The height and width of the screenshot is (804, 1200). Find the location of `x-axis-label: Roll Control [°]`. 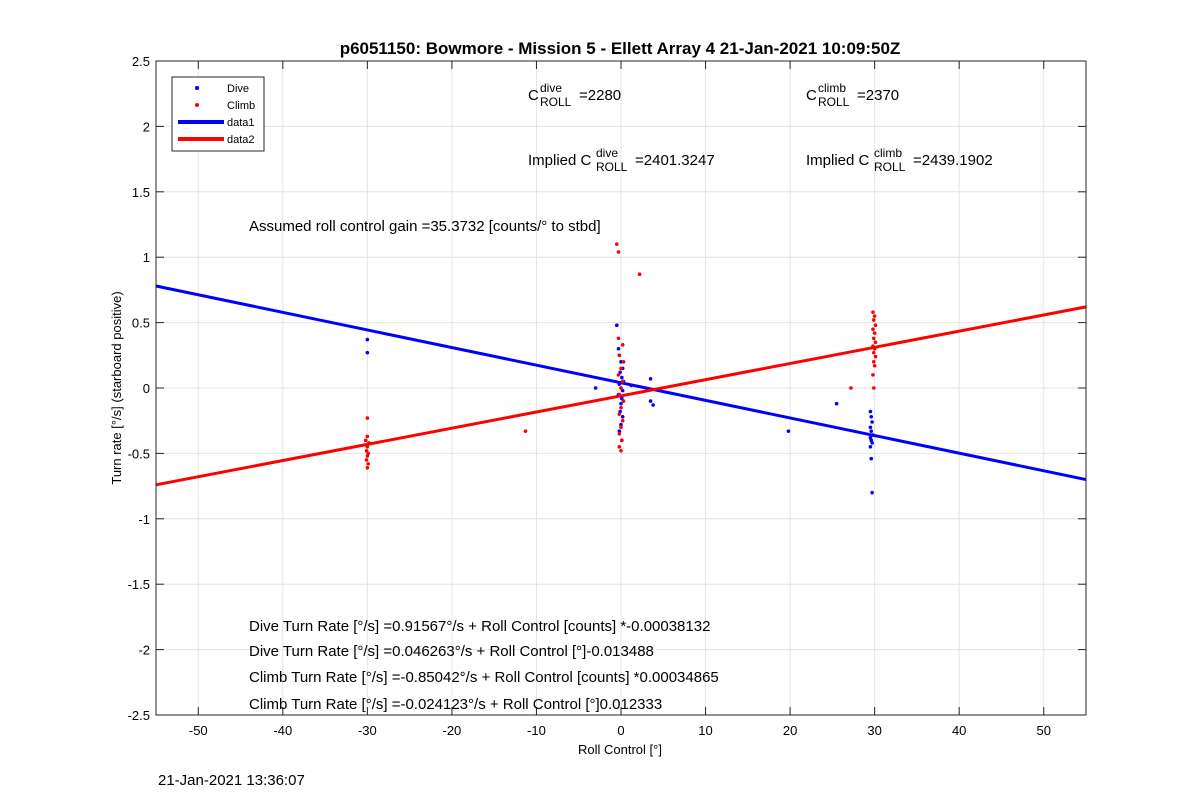

x-axis-label: Roll Control [°] is located at coordinates (620, 749).